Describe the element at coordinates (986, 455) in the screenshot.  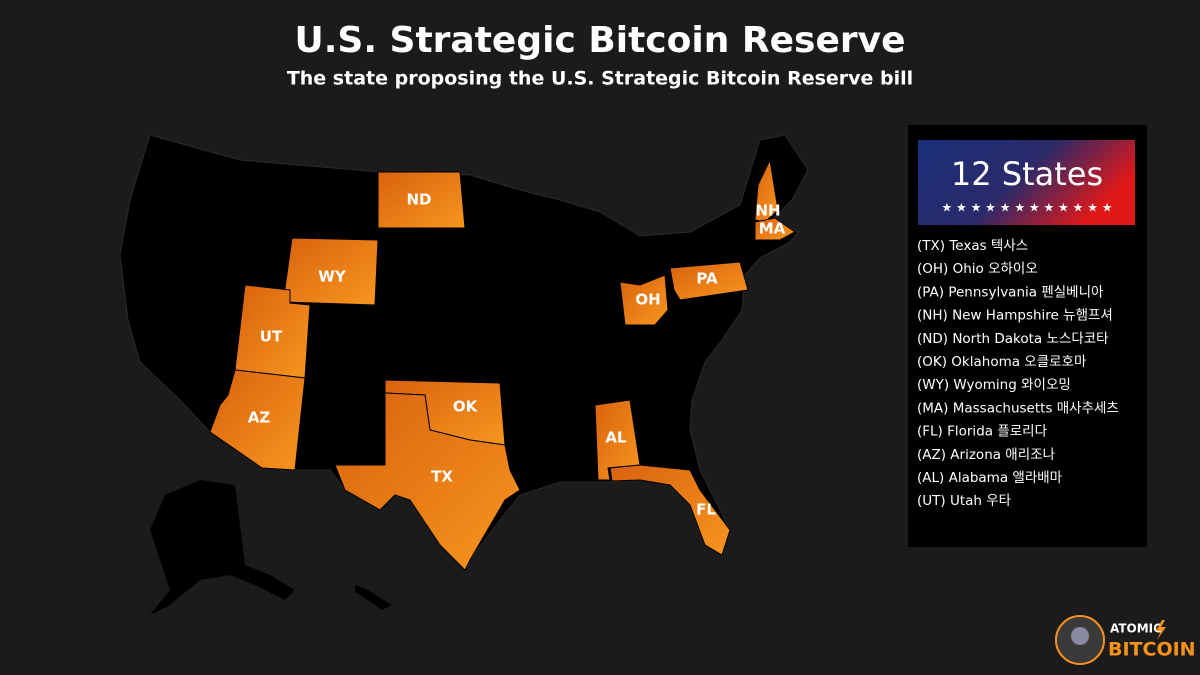
I see `legend-item: (AZ) Arizona 애리조나` at that location.